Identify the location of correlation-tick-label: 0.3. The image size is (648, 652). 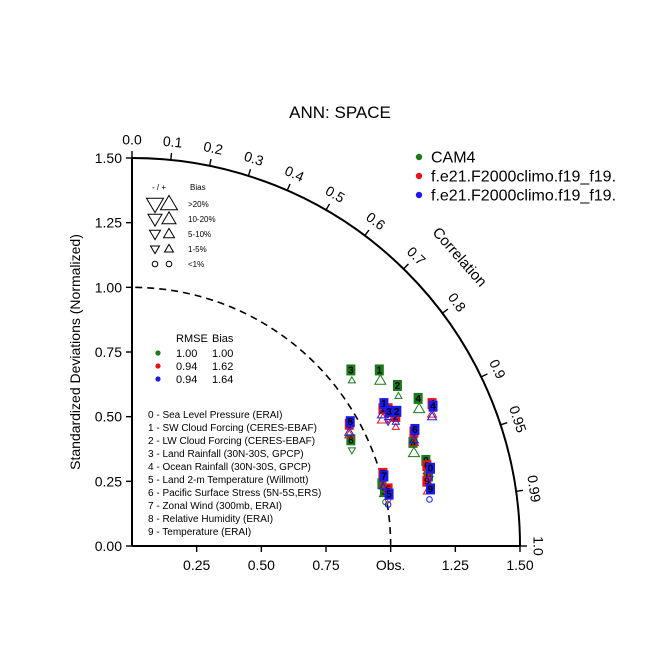
(254, 158).